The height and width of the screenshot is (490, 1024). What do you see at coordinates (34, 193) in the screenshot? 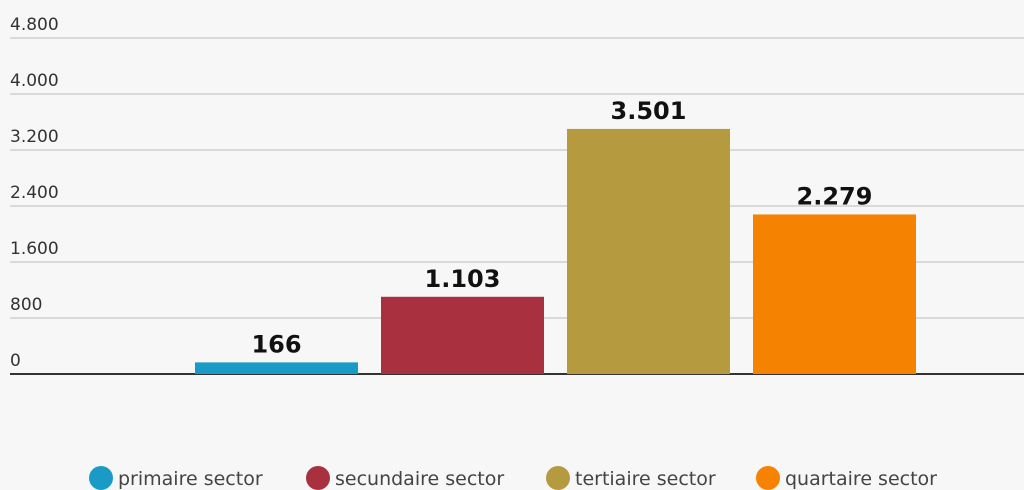
I see `y-tick-label: 2.400` at bounding box center [34, 193].